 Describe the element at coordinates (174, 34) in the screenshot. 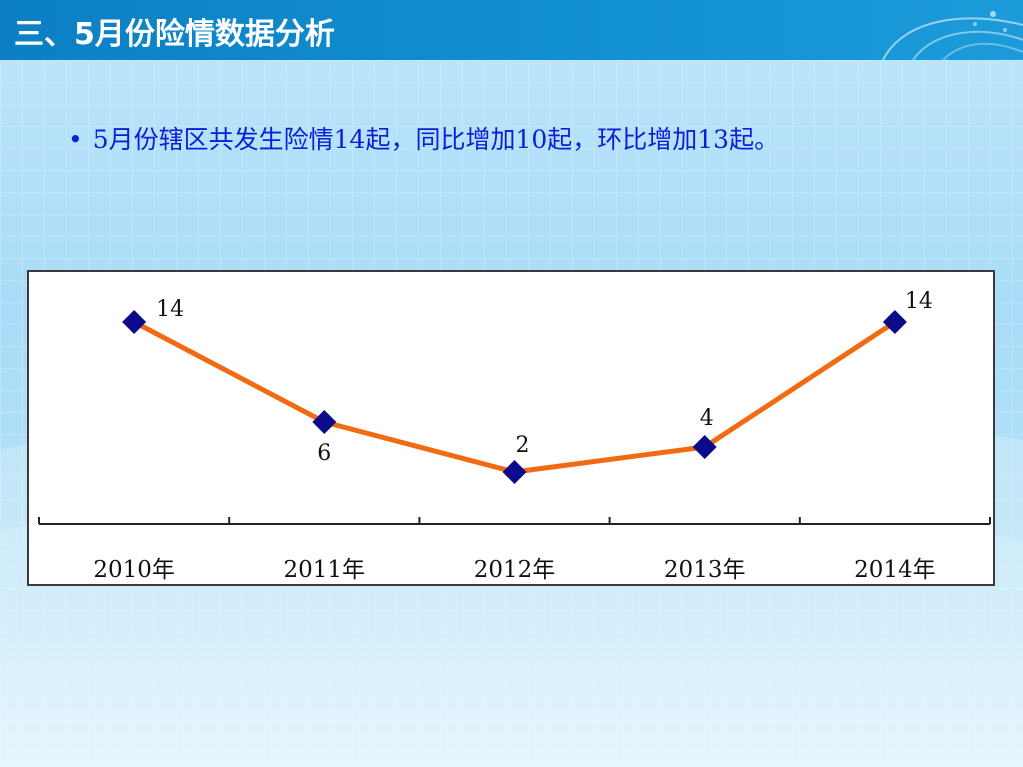

I see `page-title: 三、5月份险情数据分析` at that location.